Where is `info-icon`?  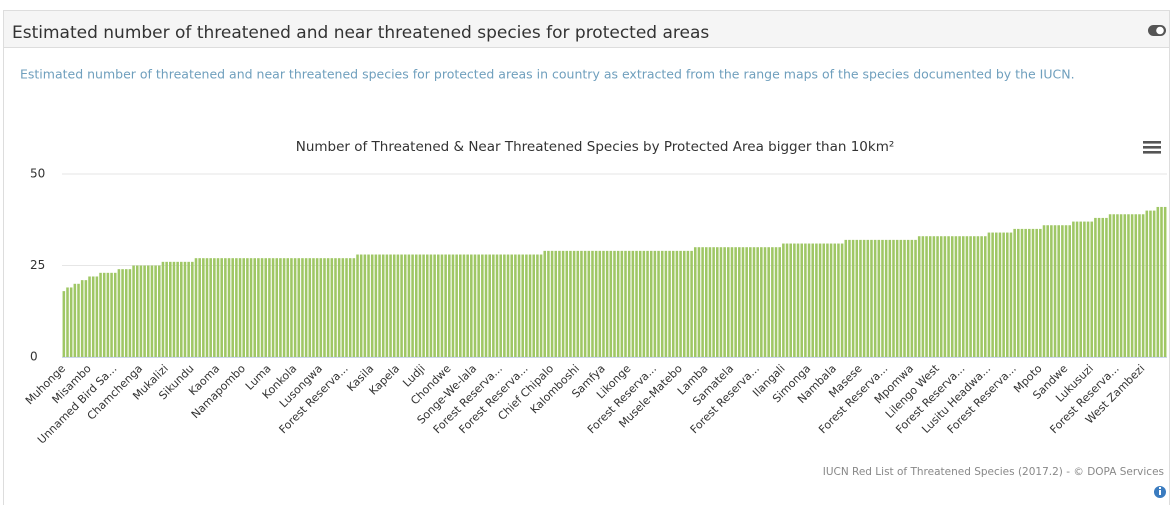
info-icon is located at coordinates (1160, 492).